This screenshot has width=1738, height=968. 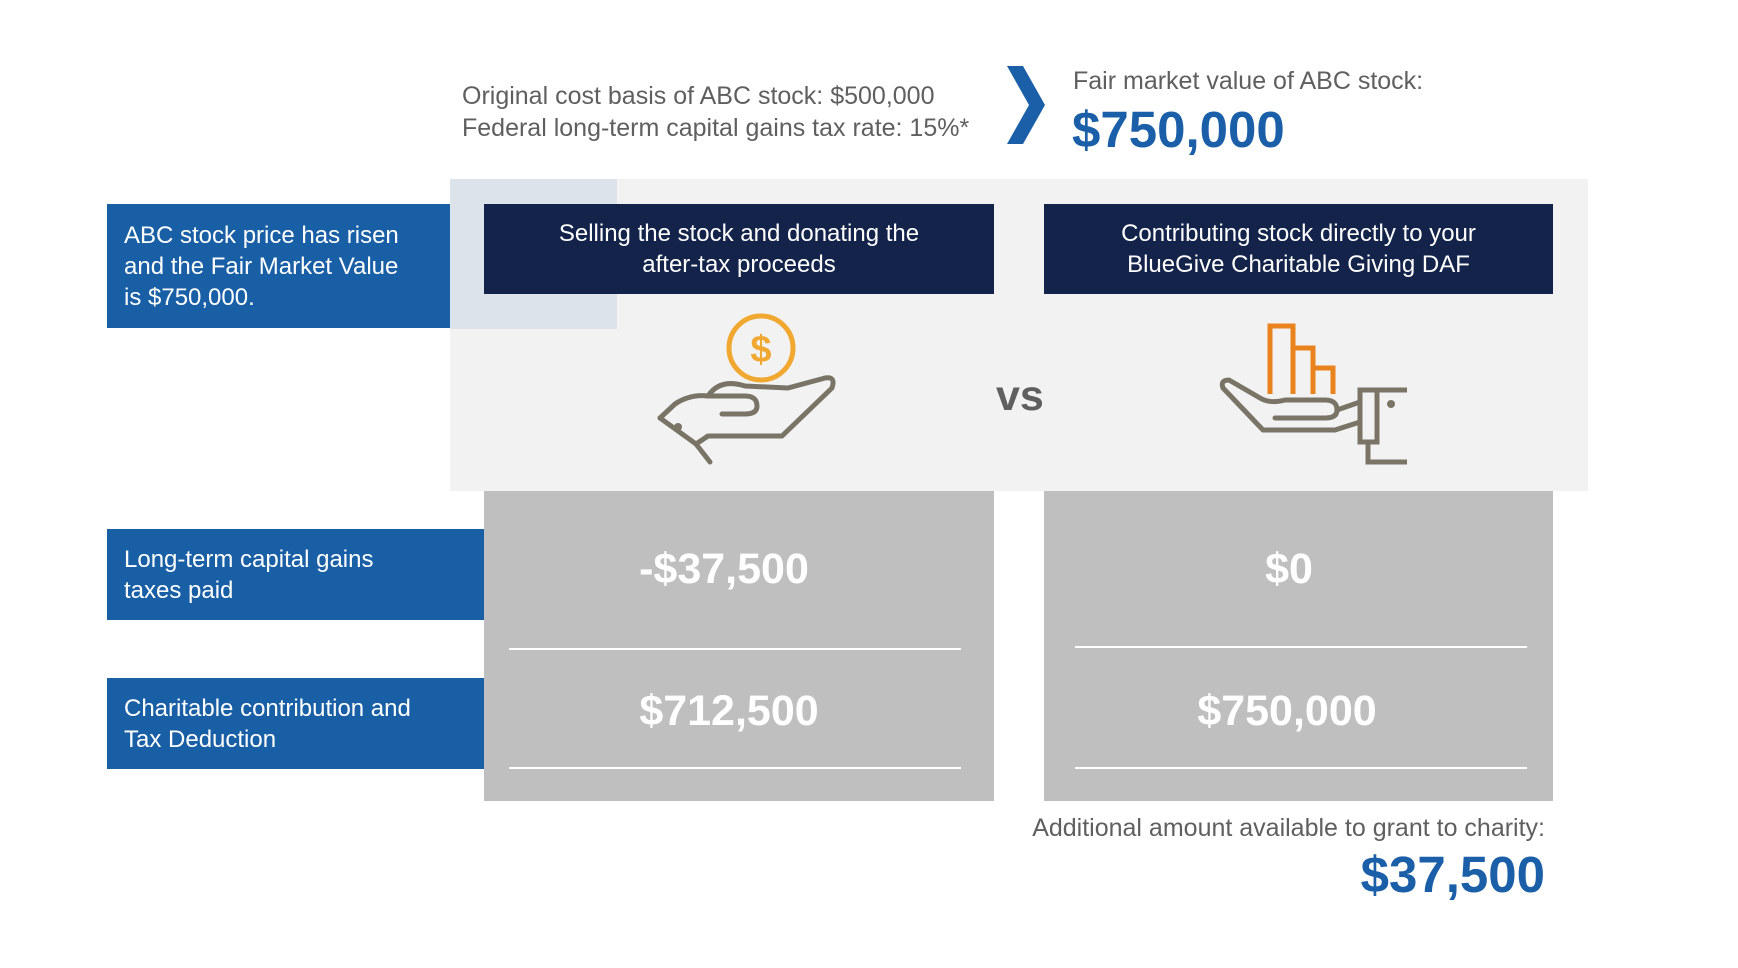 What do you see at coordinates (1287, 711) in the screenshot?
I see `contribute-contribution-value: $750,000` at bounding box center [1287, 711].